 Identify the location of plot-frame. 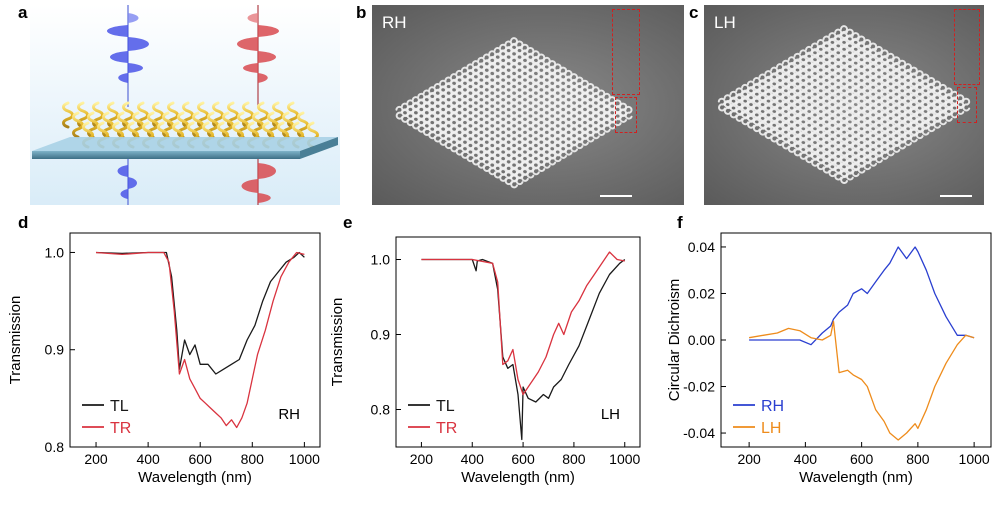
(195, 340).